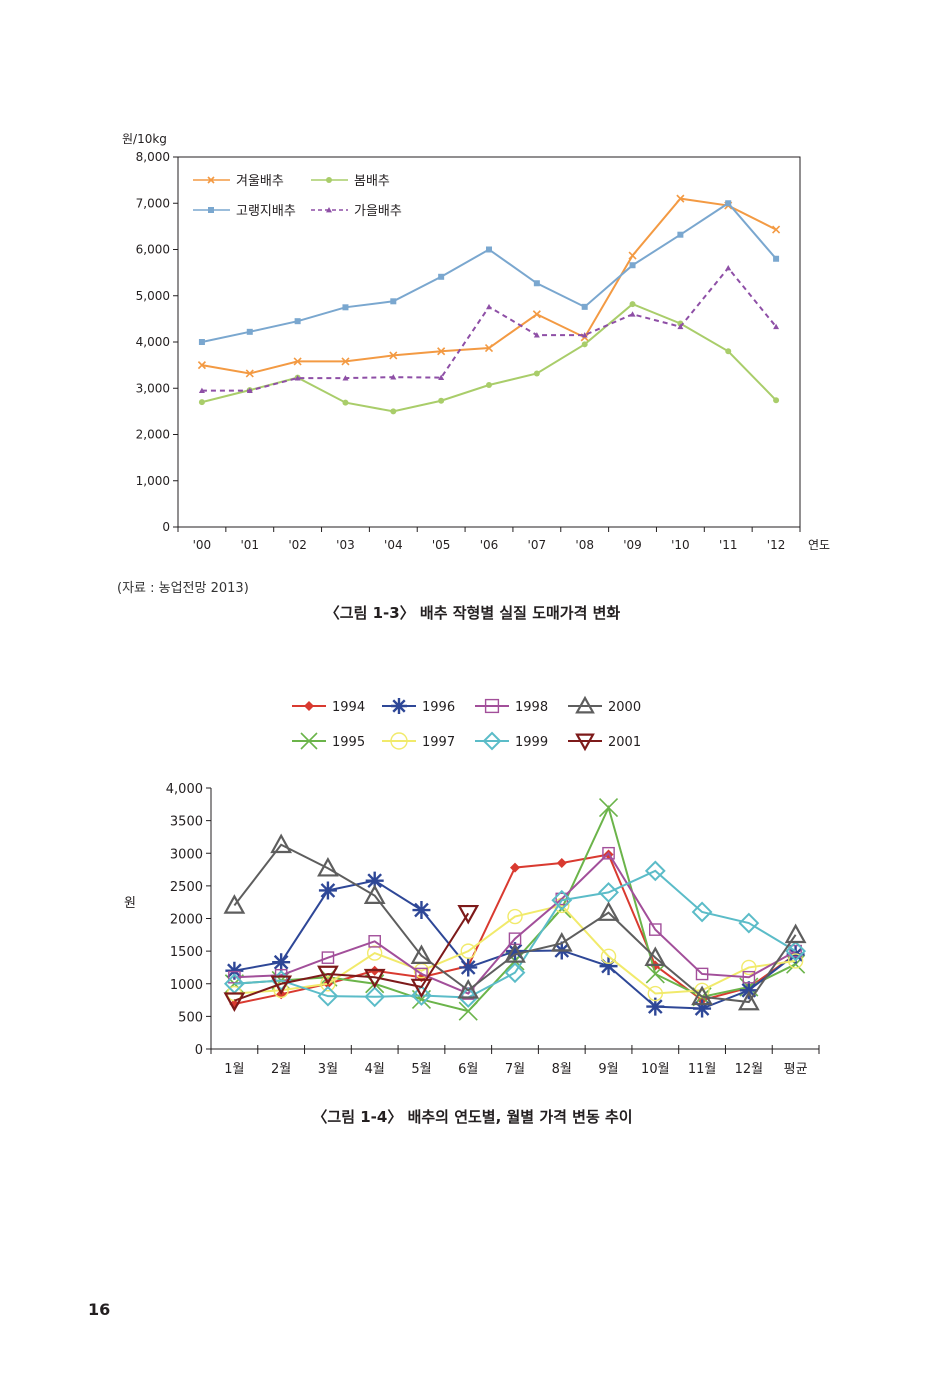  What do you see at coordinates (372, 181) in the screenshot?
I see `legend-label: 봄배추` at bounding box center [372, 181].